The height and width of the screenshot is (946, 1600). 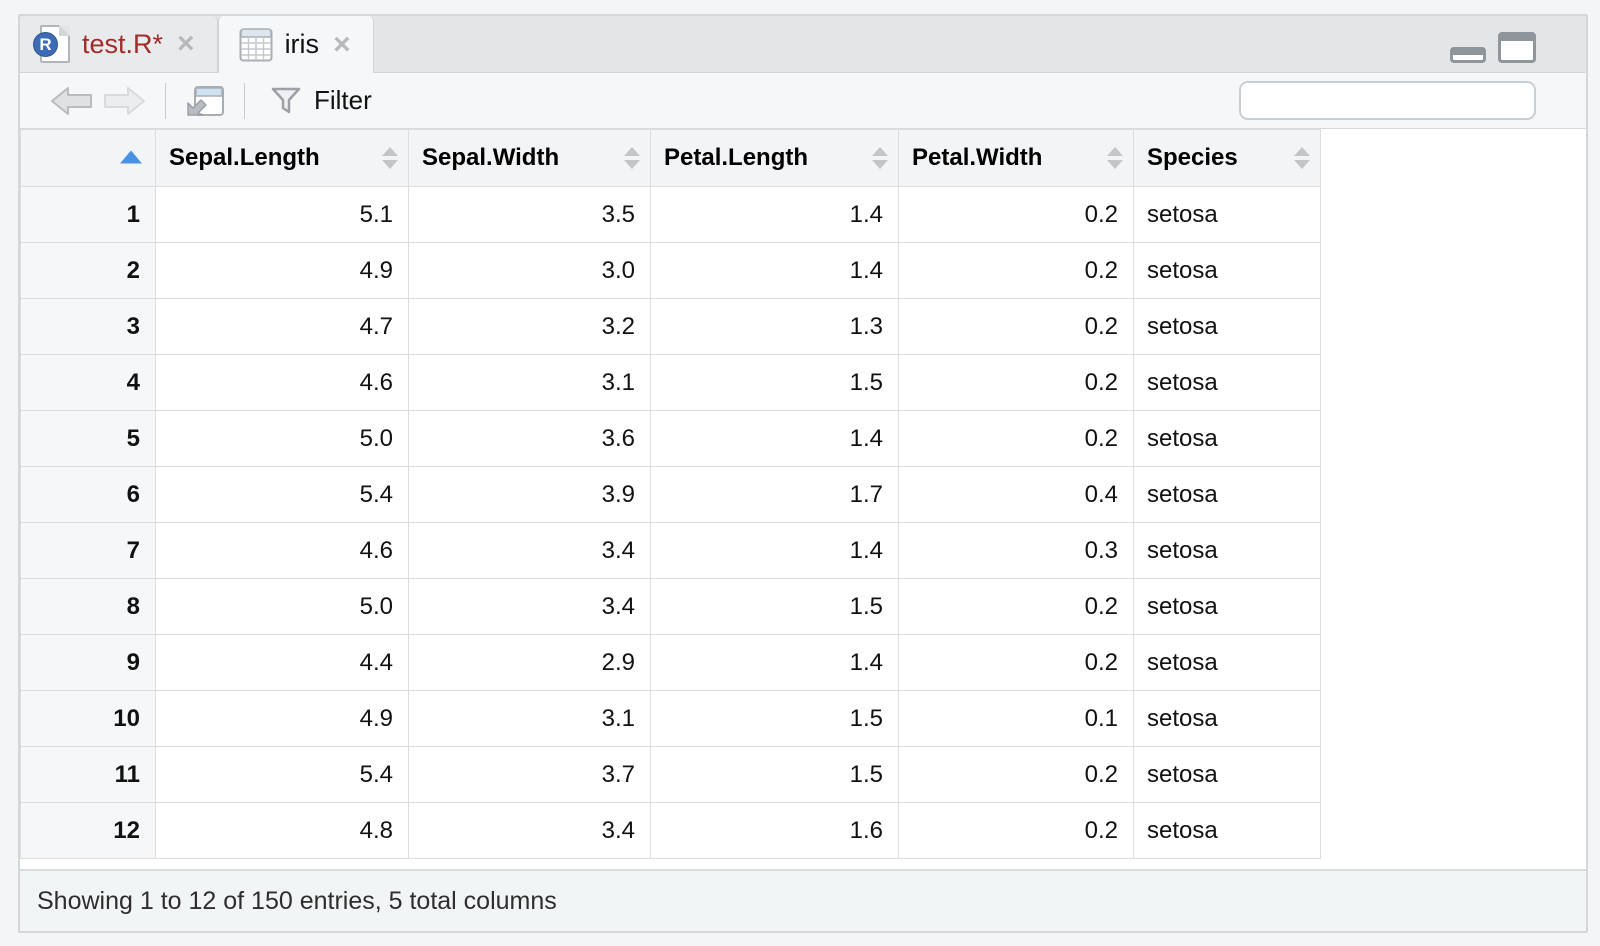 What do you see at coordinates (282, 550) in the screenshot?
I see `cell: 4.6` at bounding box center [282, 550].